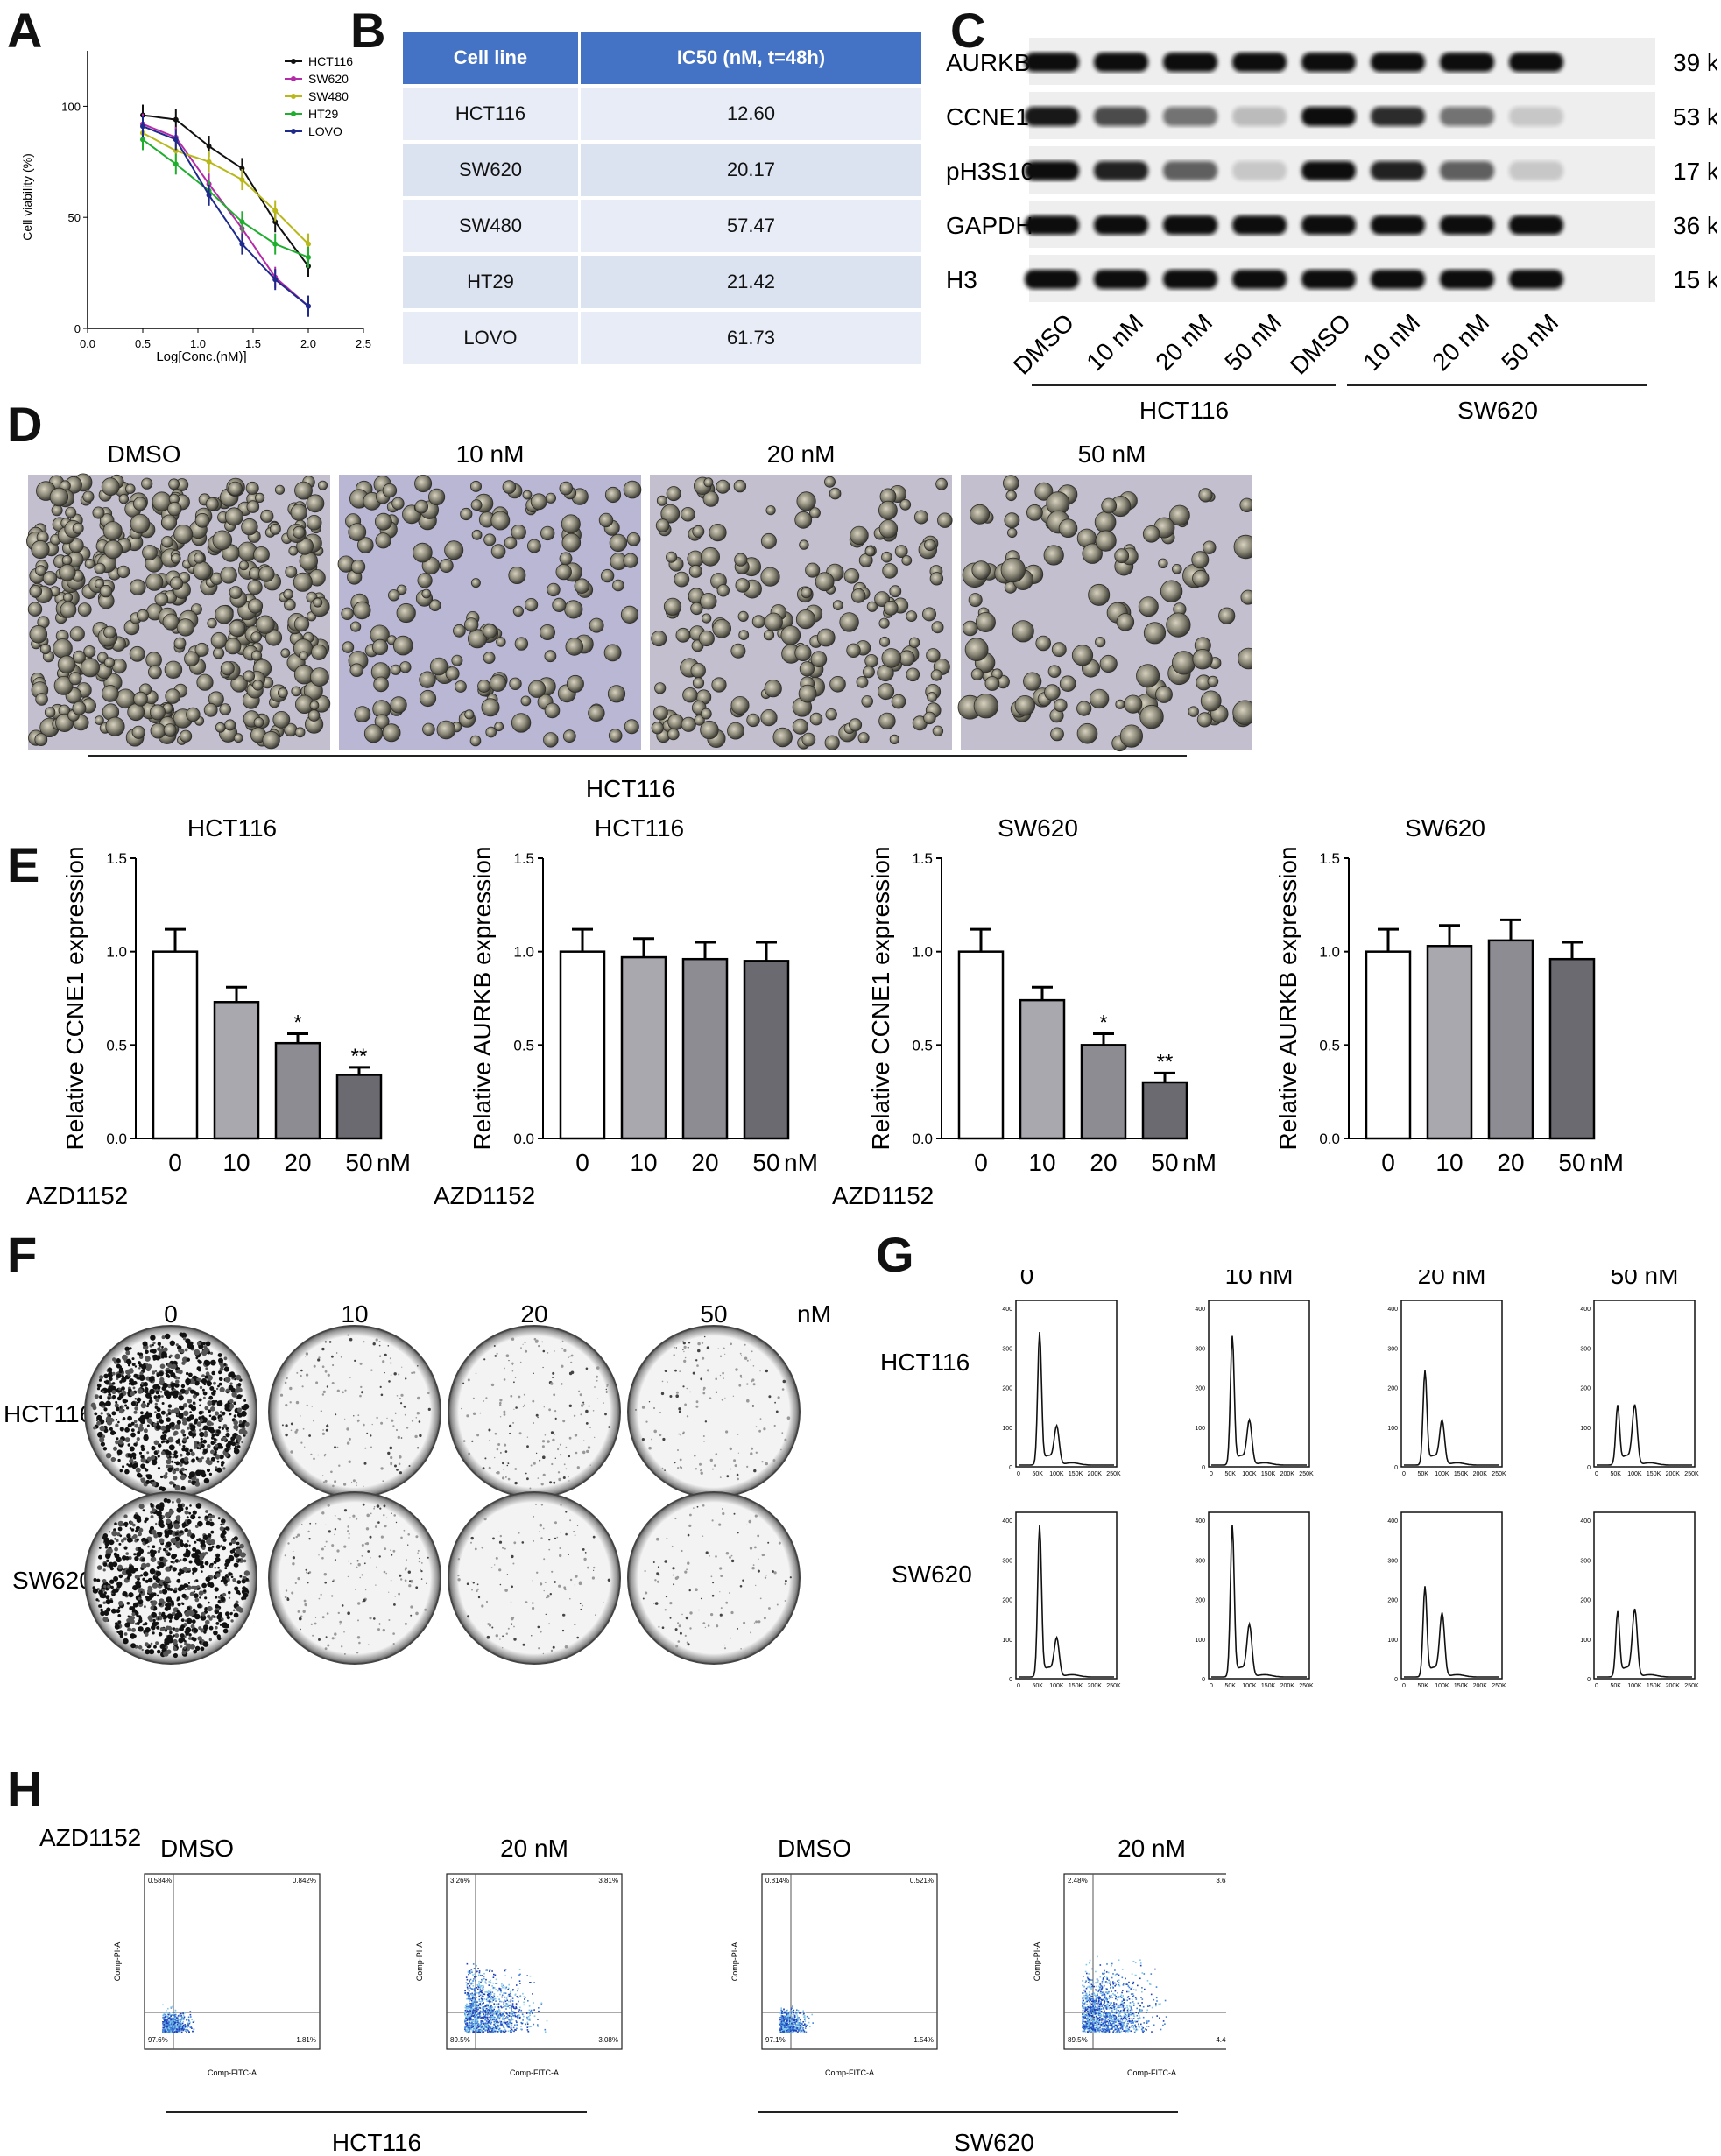 This screenshot has height=2156, width=1721. What do you see at coordinates (750, 114) in the screenshot?
I see `table-cell: 12.60` at bounding box center [750, 114].